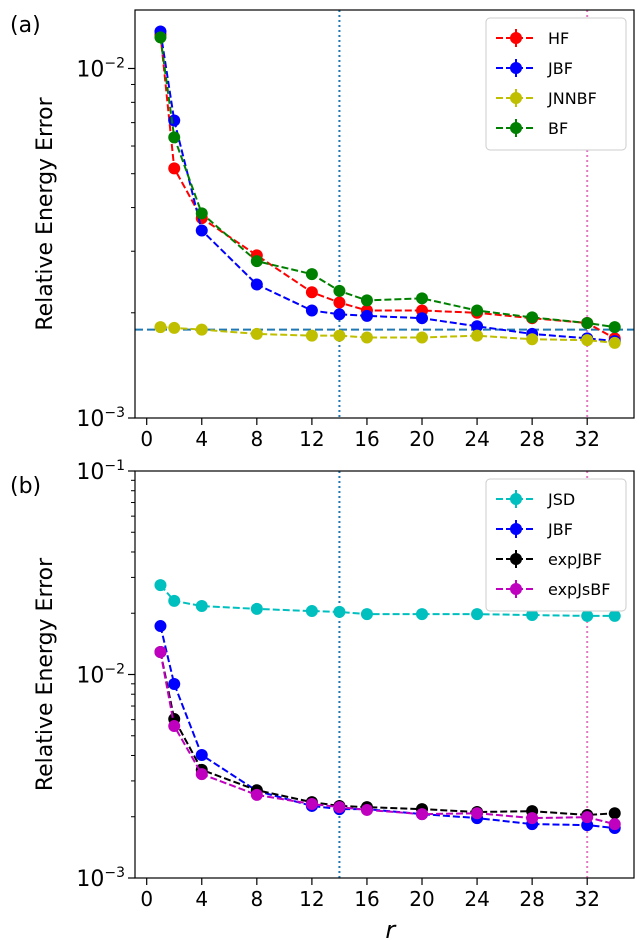  I want to click on legend-label: JNNBF, so click(572, 98).